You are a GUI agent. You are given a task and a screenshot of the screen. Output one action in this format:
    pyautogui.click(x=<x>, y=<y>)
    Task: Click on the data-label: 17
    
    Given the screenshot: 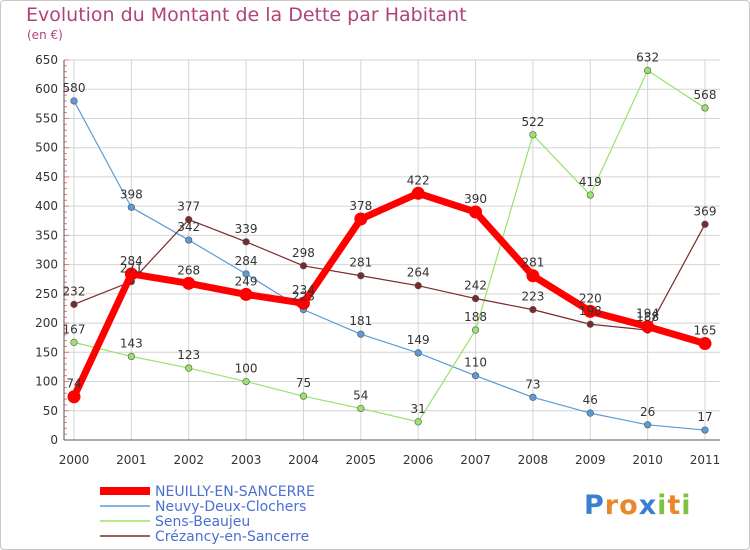 What is the action you would take?
    pyautogui.click(x=704, y=417)
    